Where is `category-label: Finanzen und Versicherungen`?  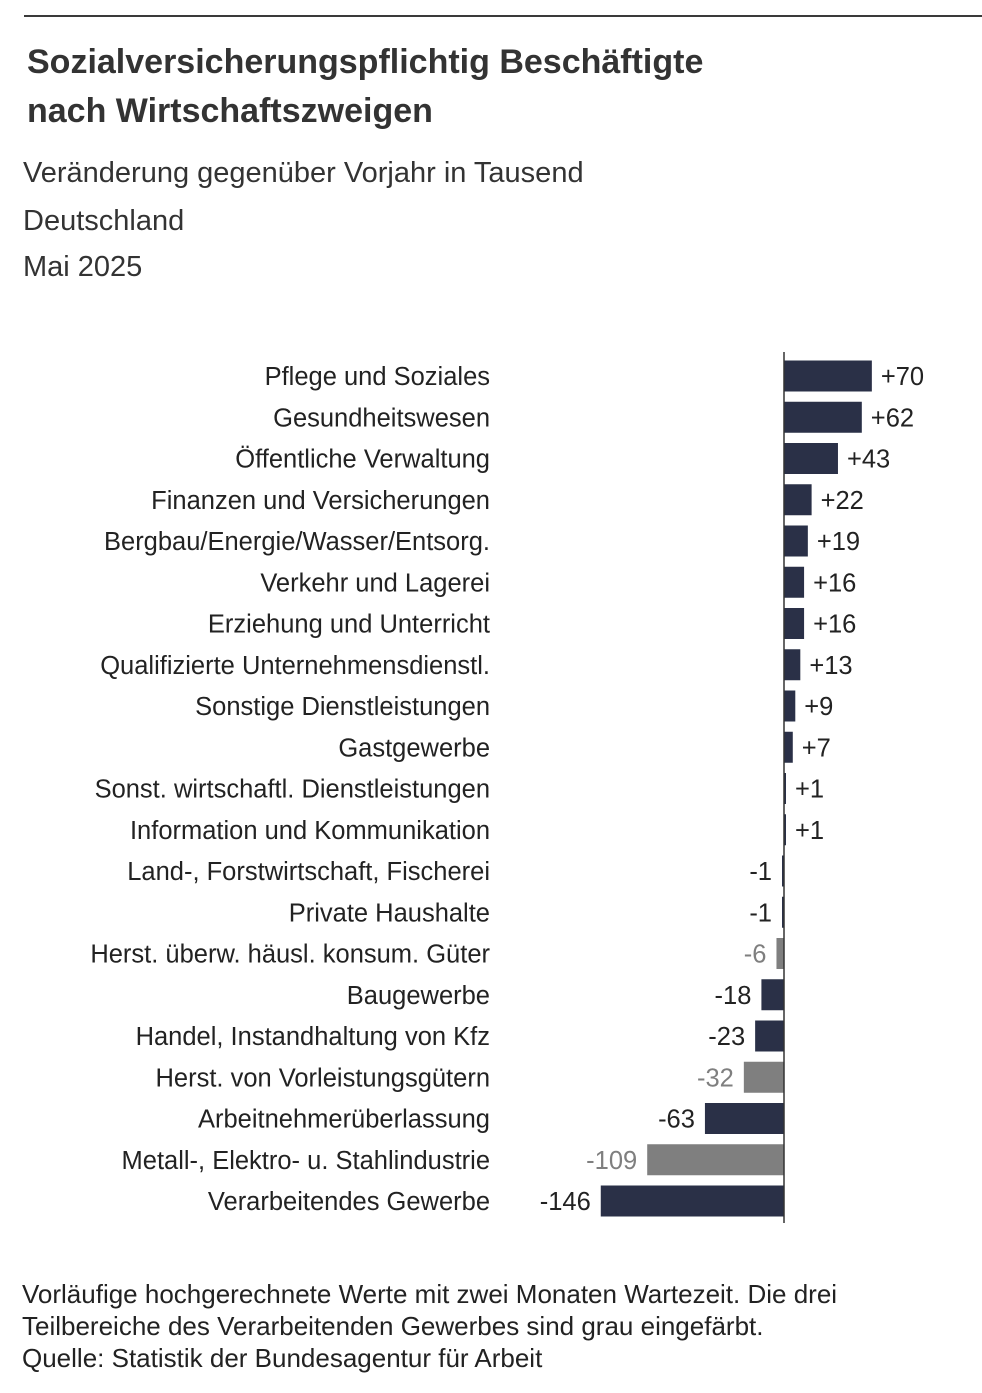 category-label: Finanzen und Versicherungen is located at coordinates (320, 501).